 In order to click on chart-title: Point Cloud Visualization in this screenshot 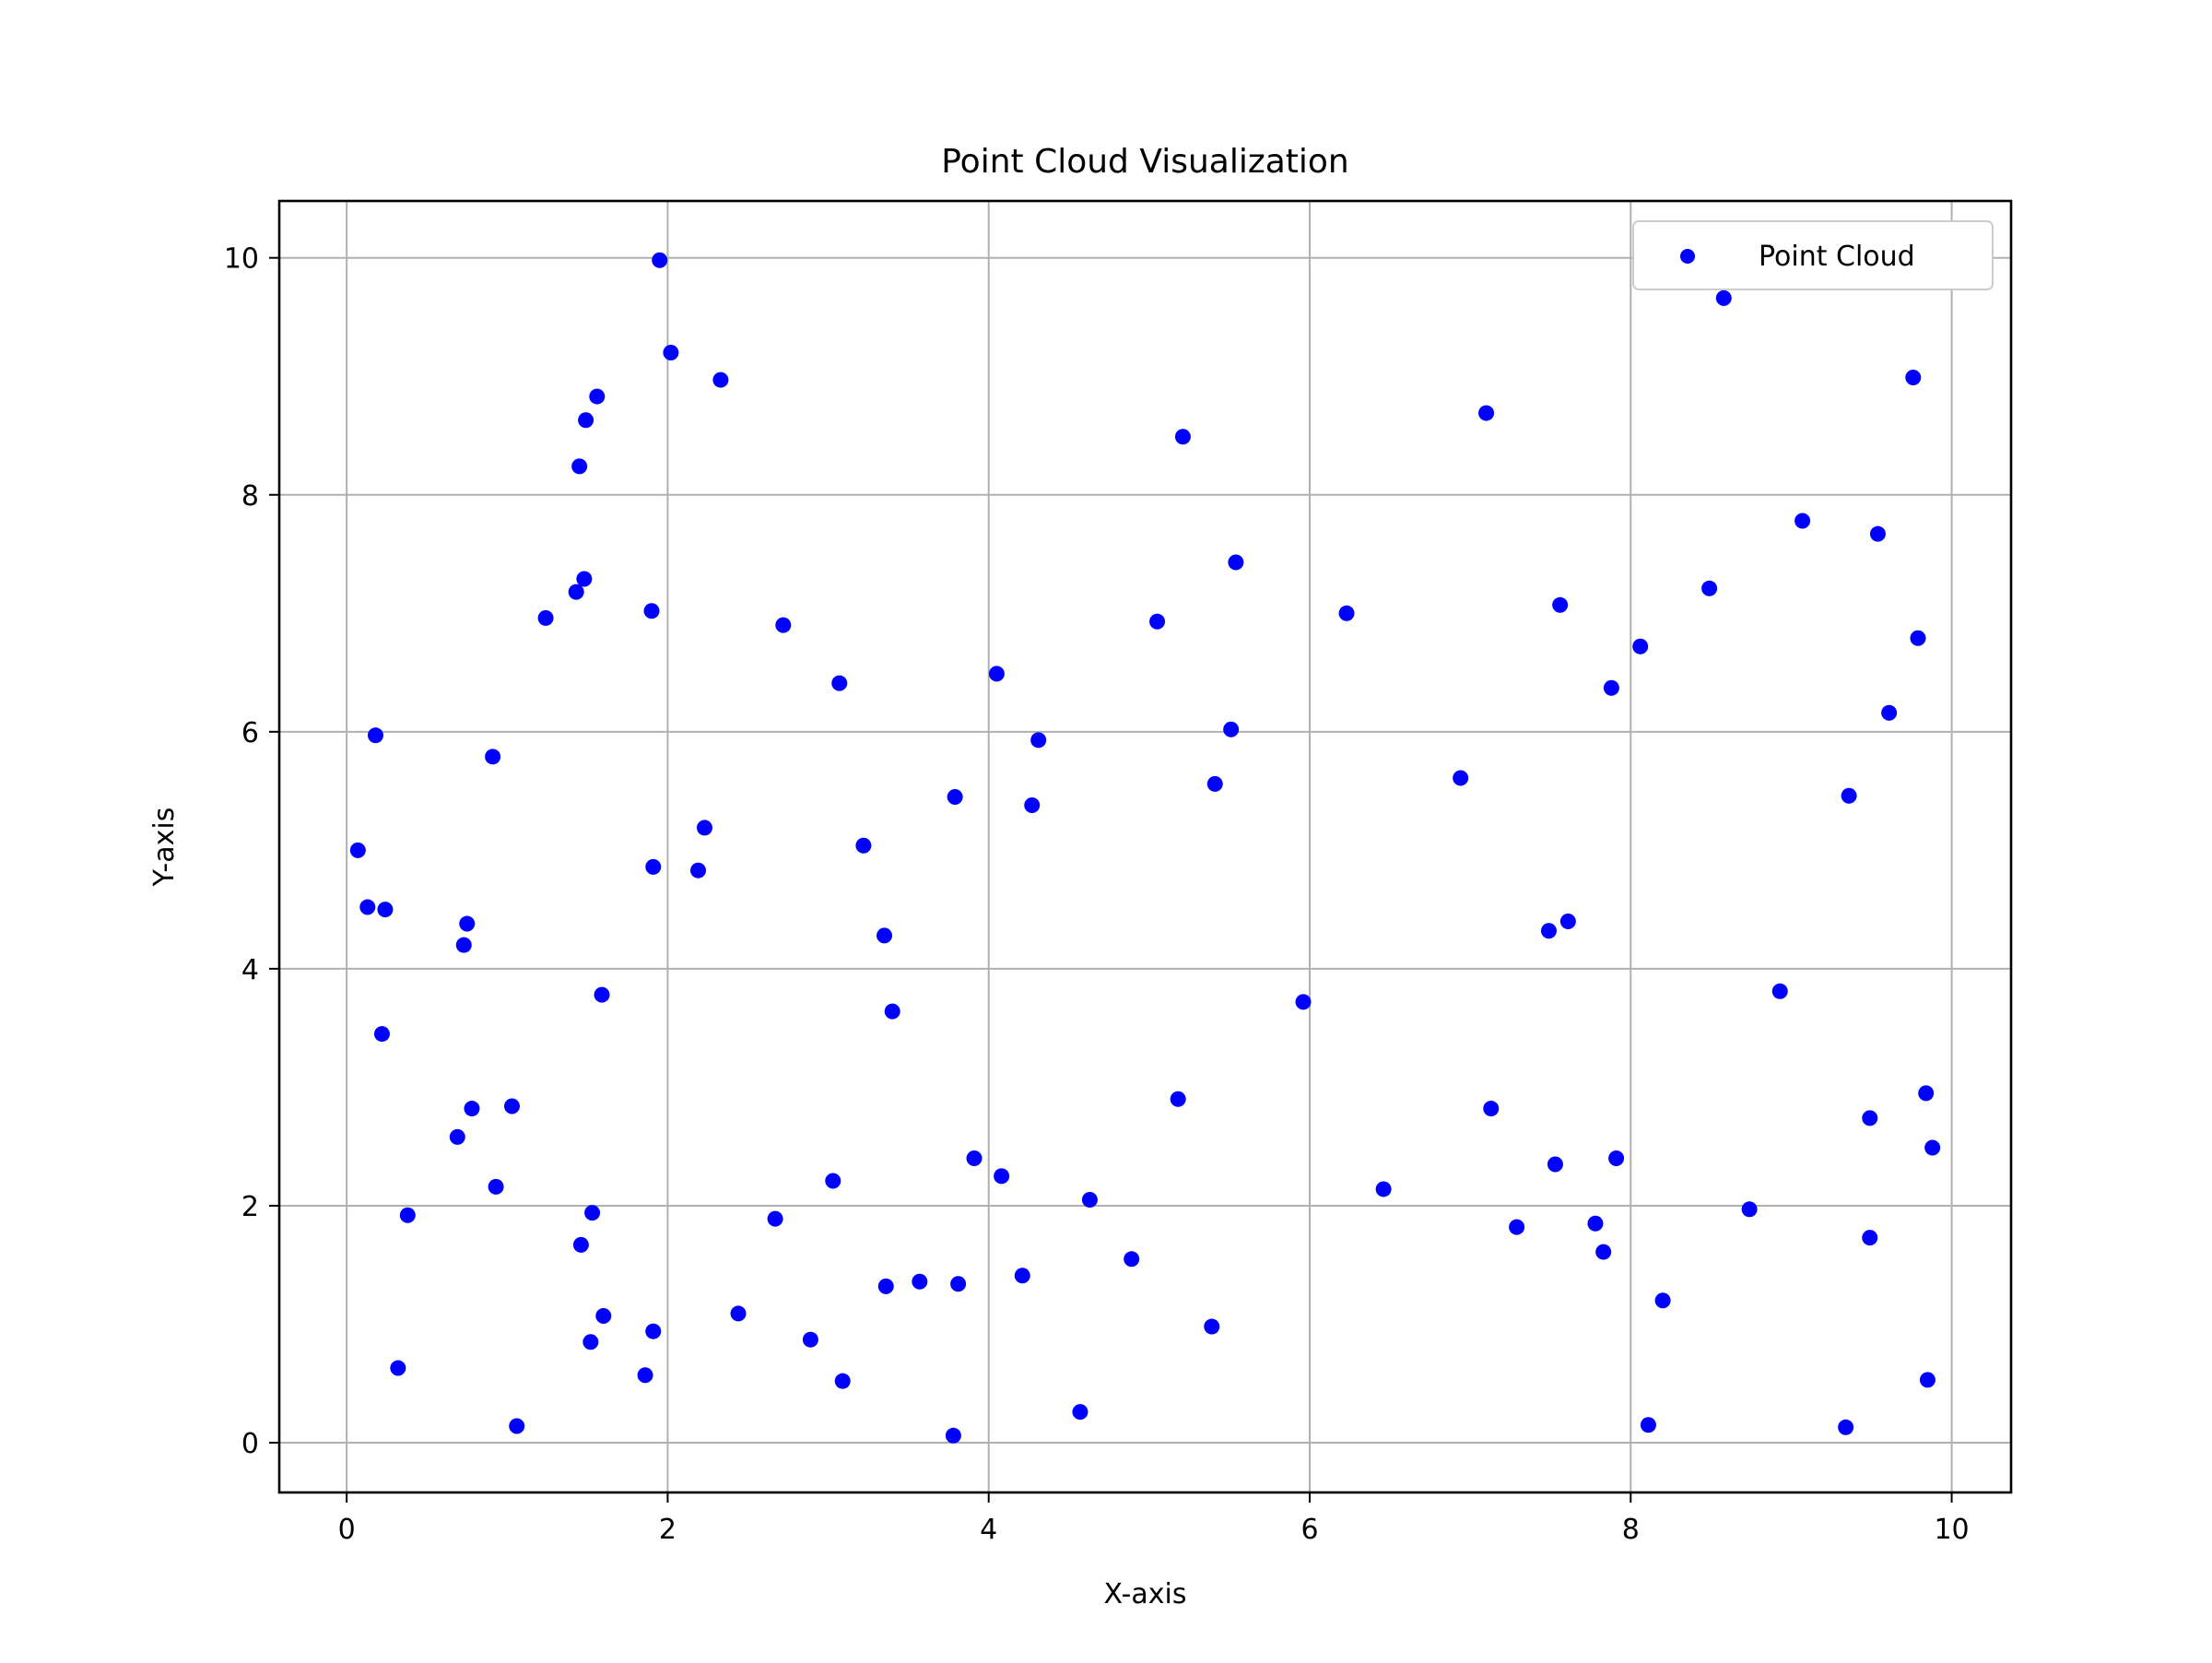, I will do `click(1145, 162)`.